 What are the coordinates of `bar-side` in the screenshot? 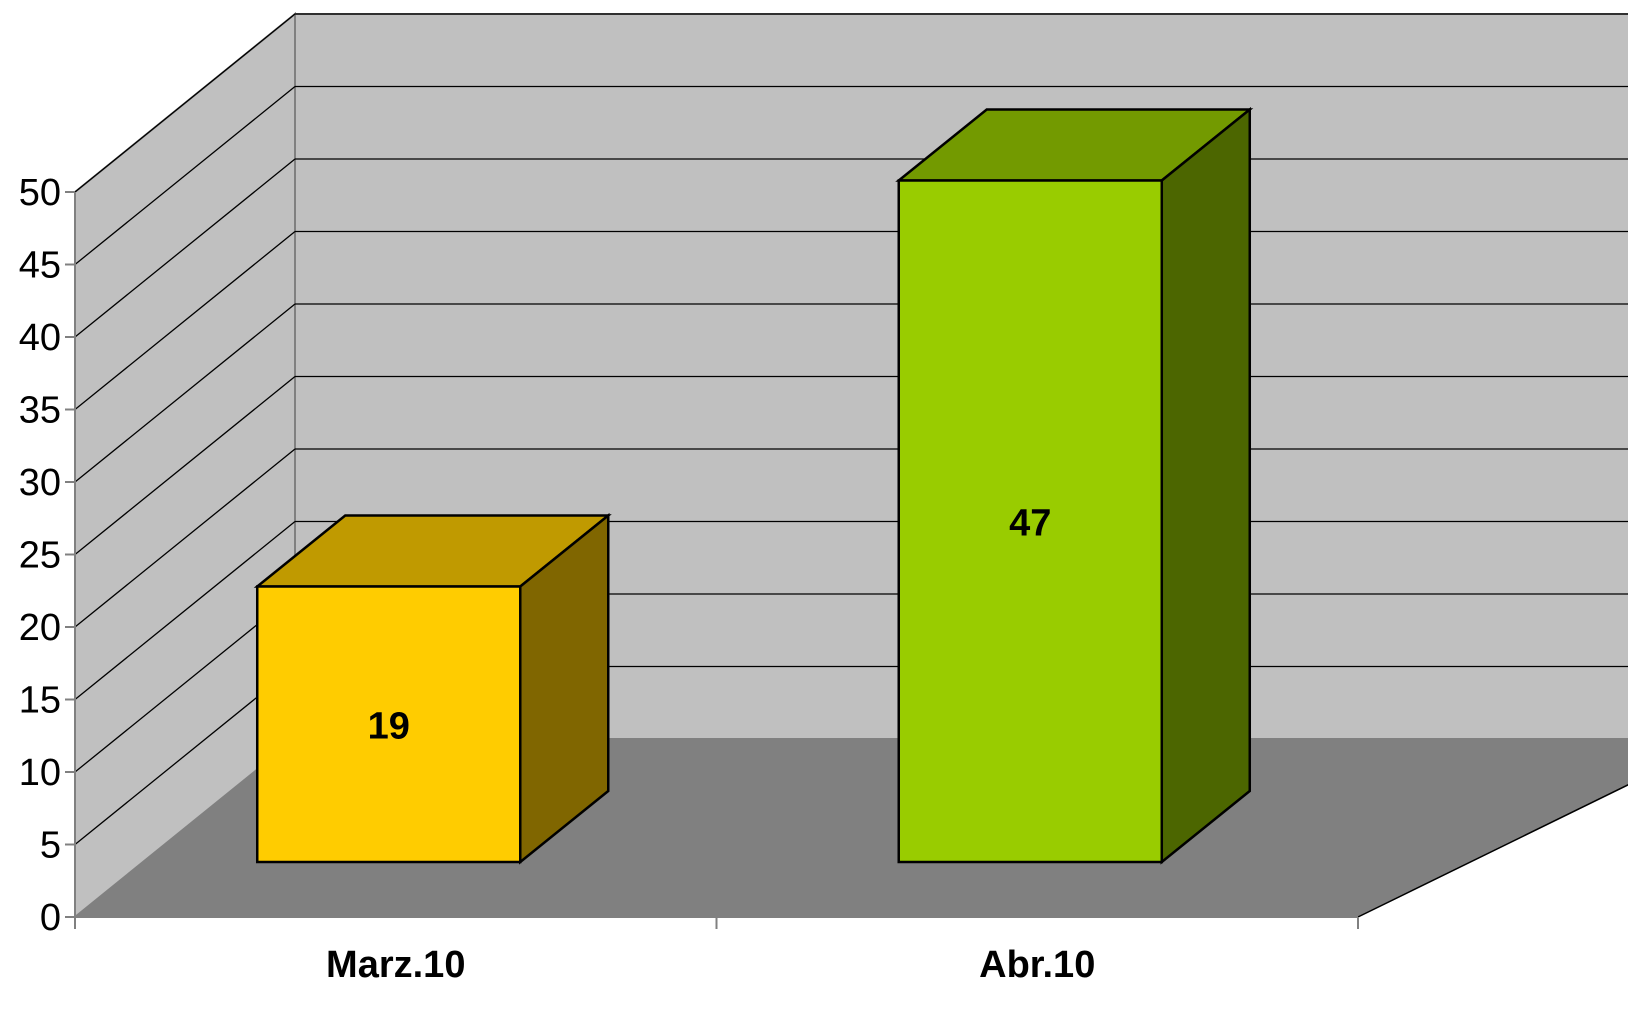 It's located at (1206, 485).